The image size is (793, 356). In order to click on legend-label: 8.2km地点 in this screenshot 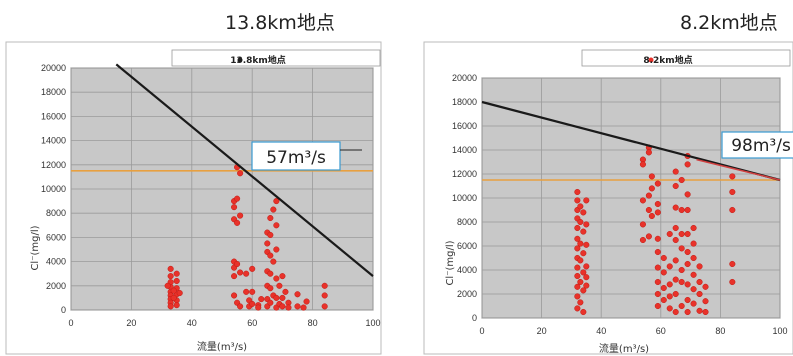, I will do `click(667, 60)`.